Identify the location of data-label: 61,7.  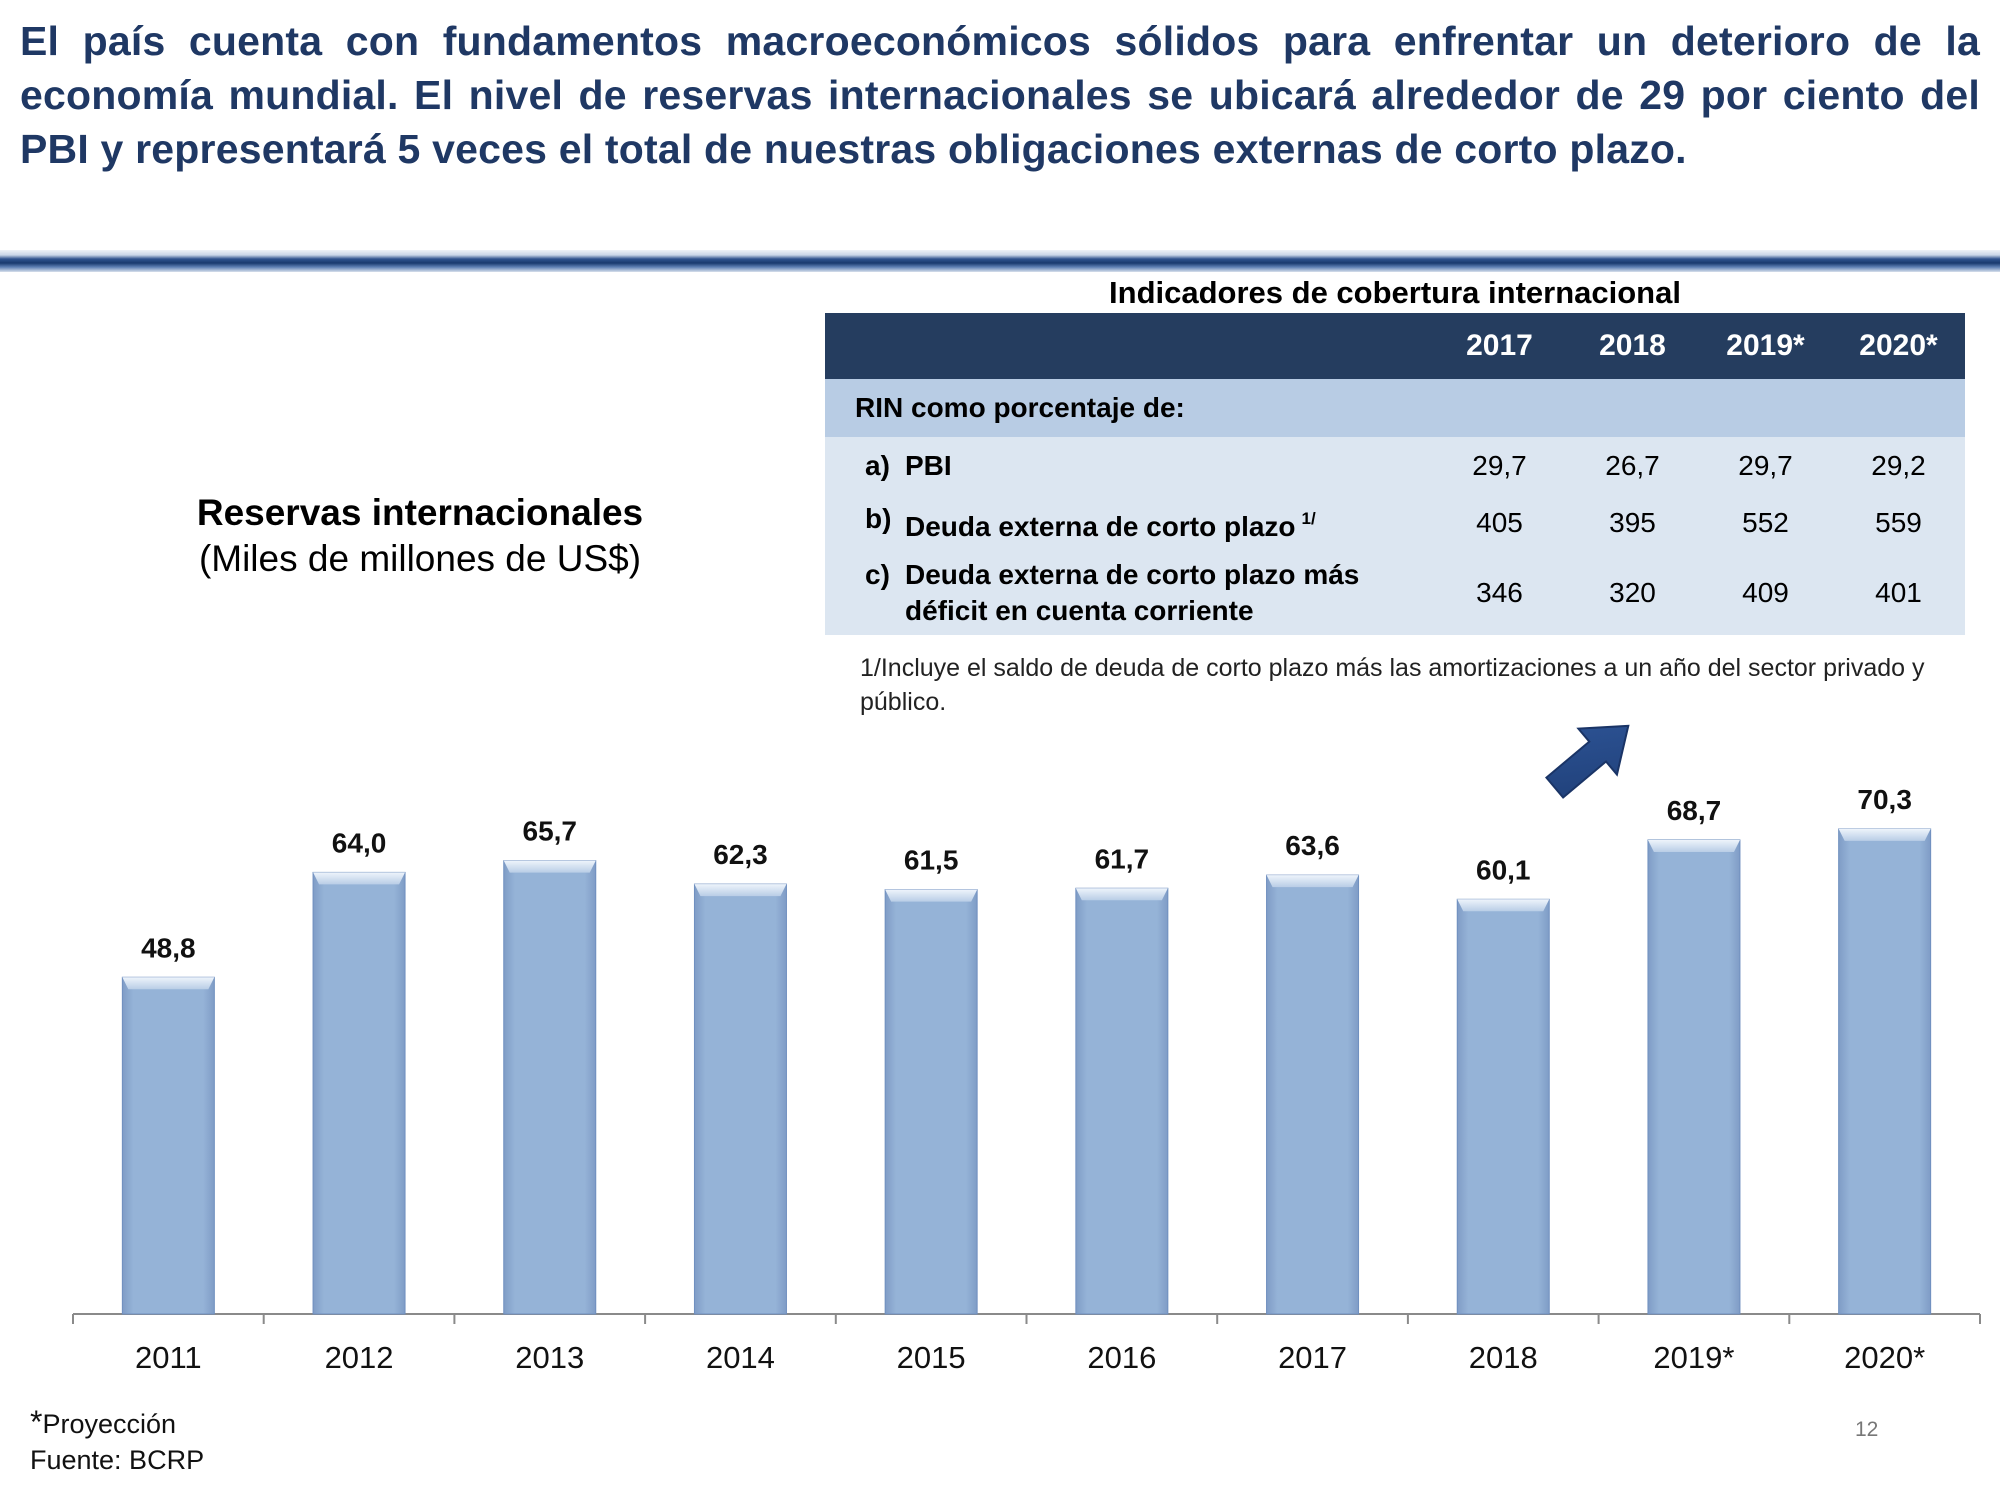
(1122, 858).